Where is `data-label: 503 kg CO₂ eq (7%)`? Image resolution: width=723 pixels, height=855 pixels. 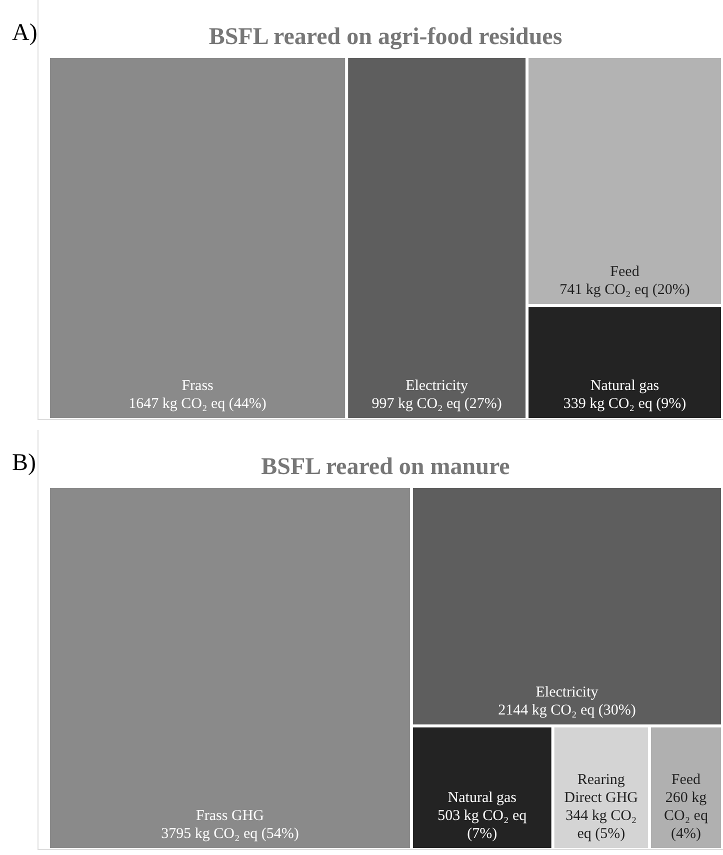 data-label: 503 kg CO₂ eq (7%) is located at coordinates (483, 825).